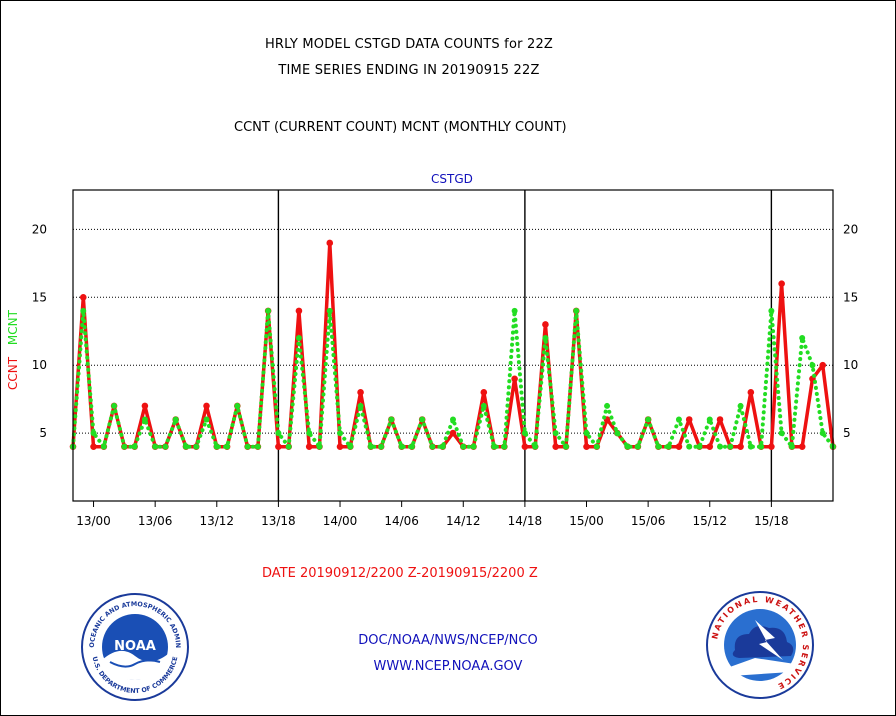  I want to click on y-tick-label-right: 10, so click(850, 365).